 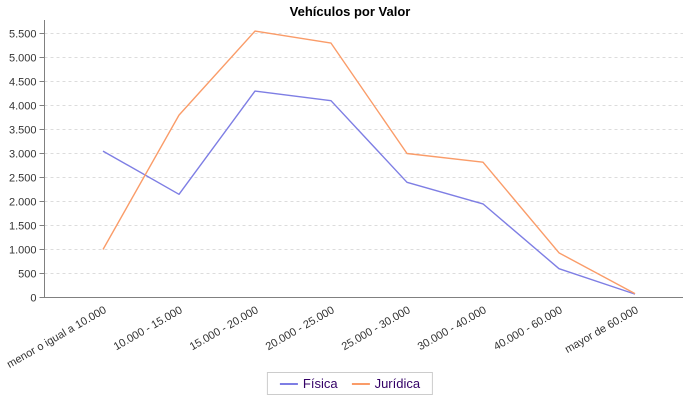 I want to click on y-axis-label: 5.500, so click(x=23, y=35).